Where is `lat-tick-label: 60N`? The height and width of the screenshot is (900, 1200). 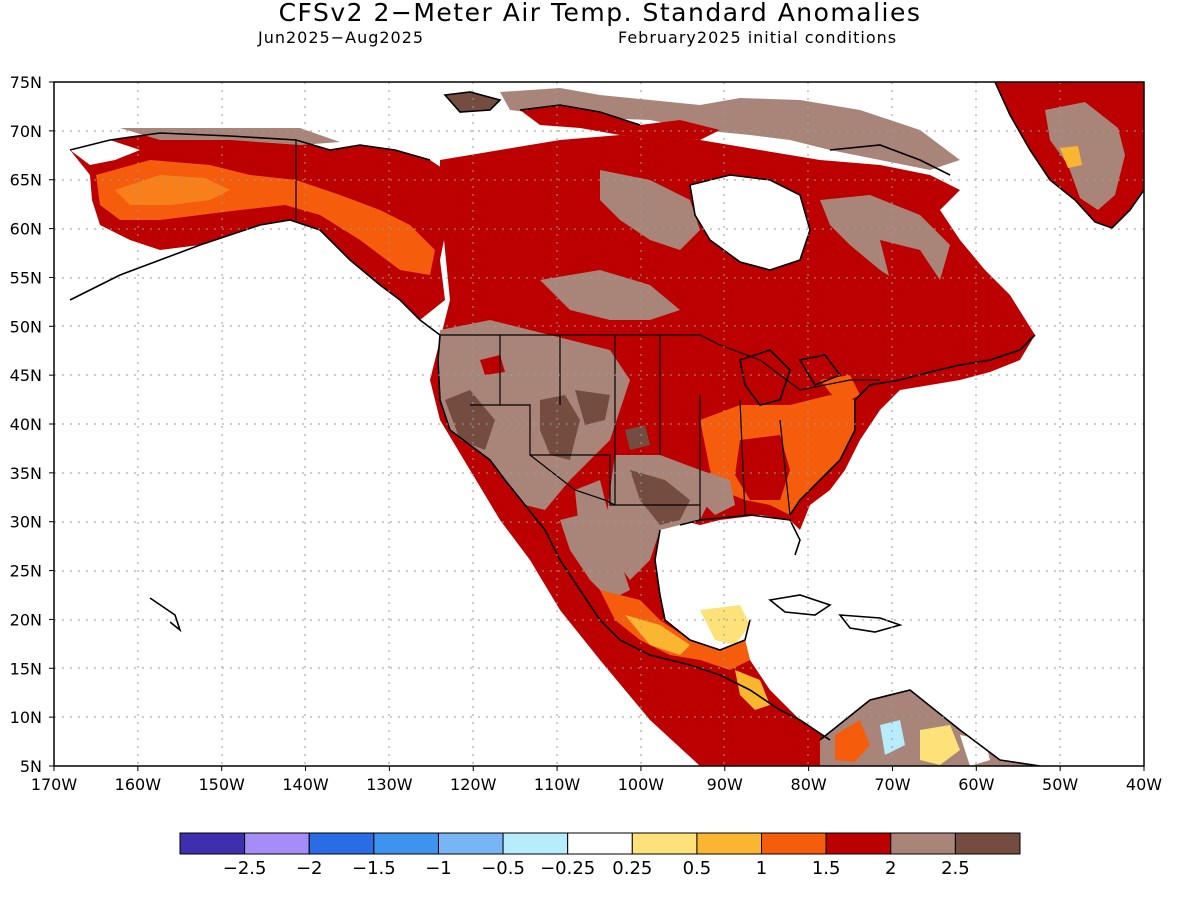
lat-tick-label: 60N is located at coordinates (26, 229).